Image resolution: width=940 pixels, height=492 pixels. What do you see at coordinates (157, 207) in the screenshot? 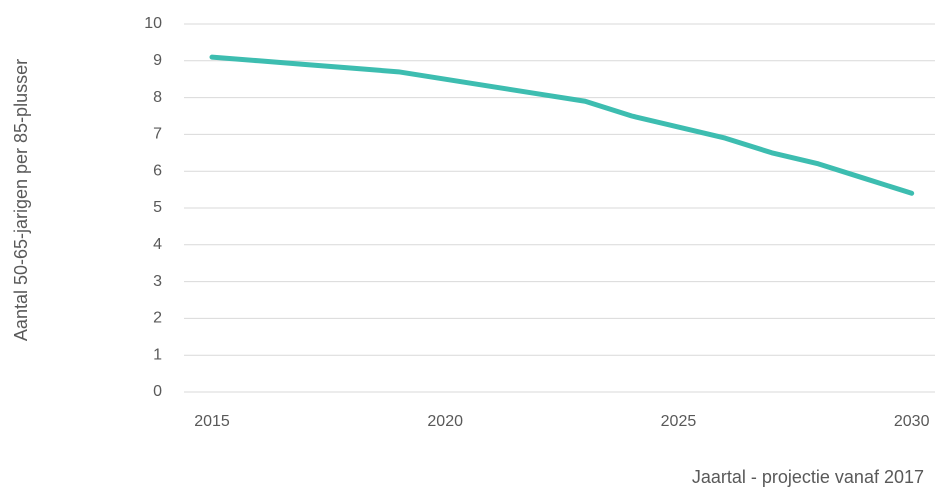
I see `y-tick-label: 5` at bounding box center [157, 207].